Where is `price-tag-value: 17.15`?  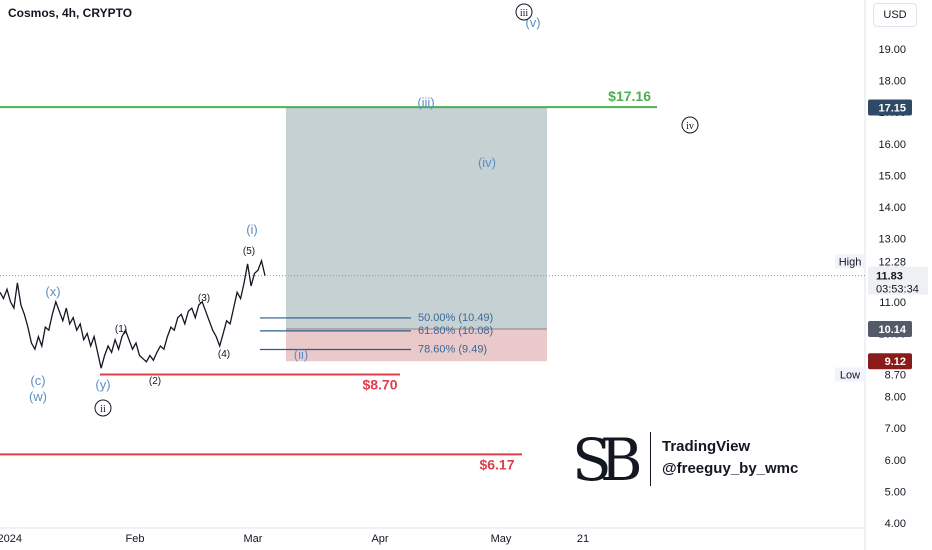
price-tag-value: 17.15 is located at coordinates (892, 108).